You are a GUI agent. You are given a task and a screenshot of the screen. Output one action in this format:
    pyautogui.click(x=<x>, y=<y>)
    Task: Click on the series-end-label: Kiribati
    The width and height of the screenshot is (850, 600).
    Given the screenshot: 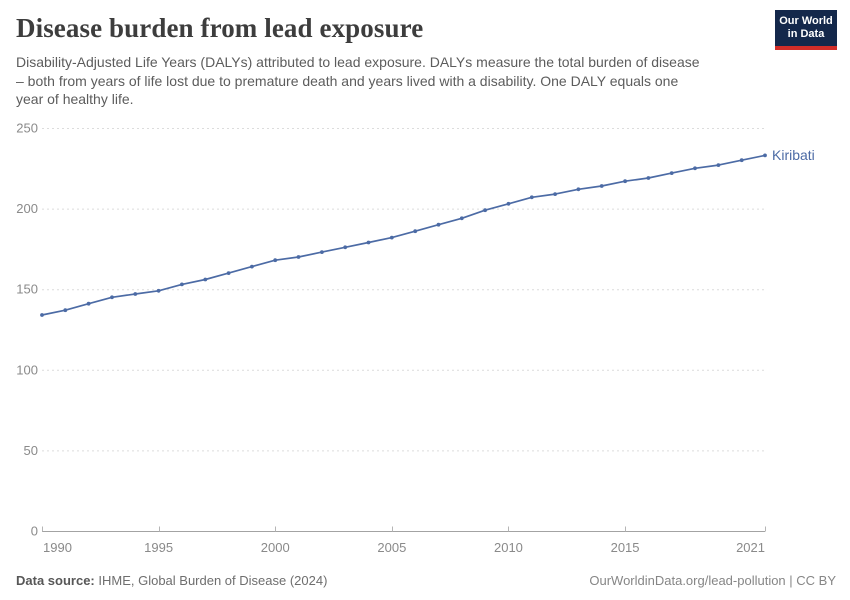 What is the action you would take?
    pyautogui.click(x=793, y=155)
    